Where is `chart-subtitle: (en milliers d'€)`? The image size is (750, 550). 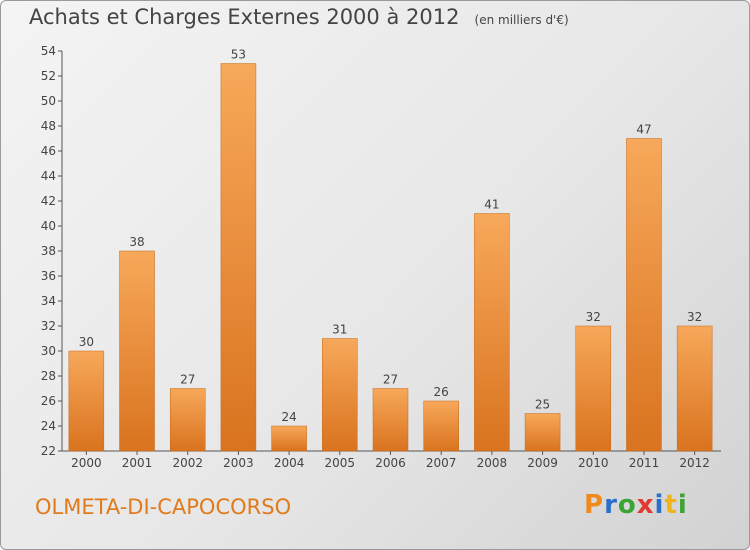 chart-subtitle: (en milliers d'€) is located at coordinates (521, 20).